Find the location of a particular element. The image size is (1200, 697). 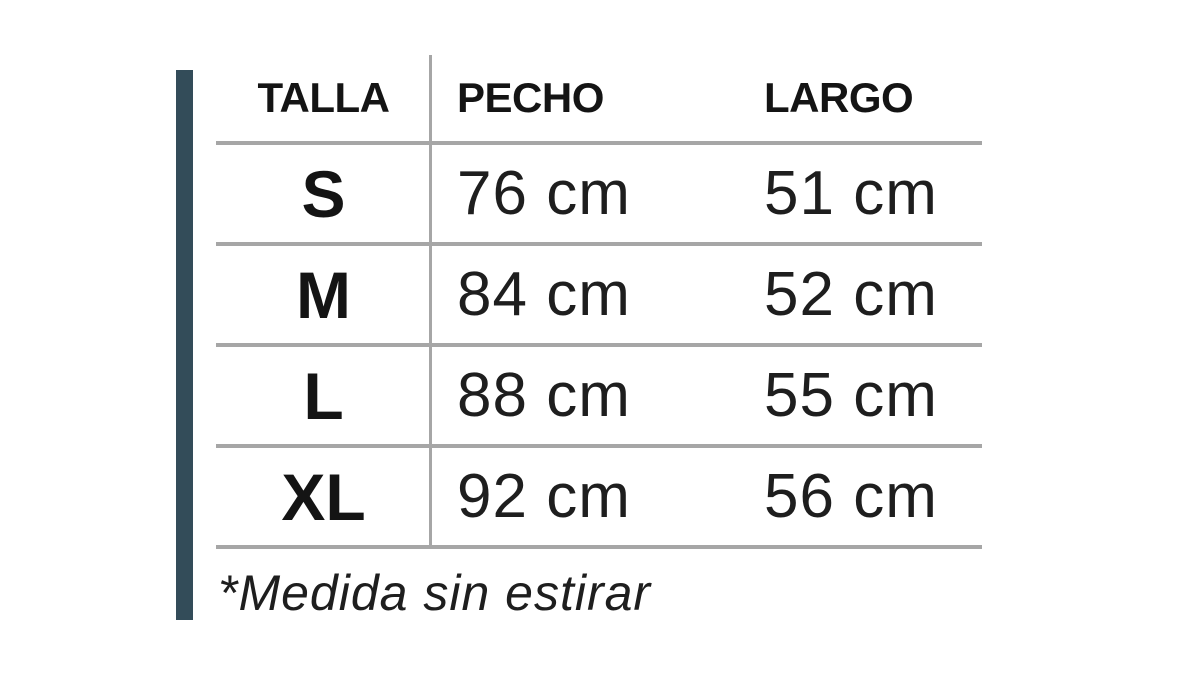

cell-length: 52 cm is located at coordinates (851, 294).